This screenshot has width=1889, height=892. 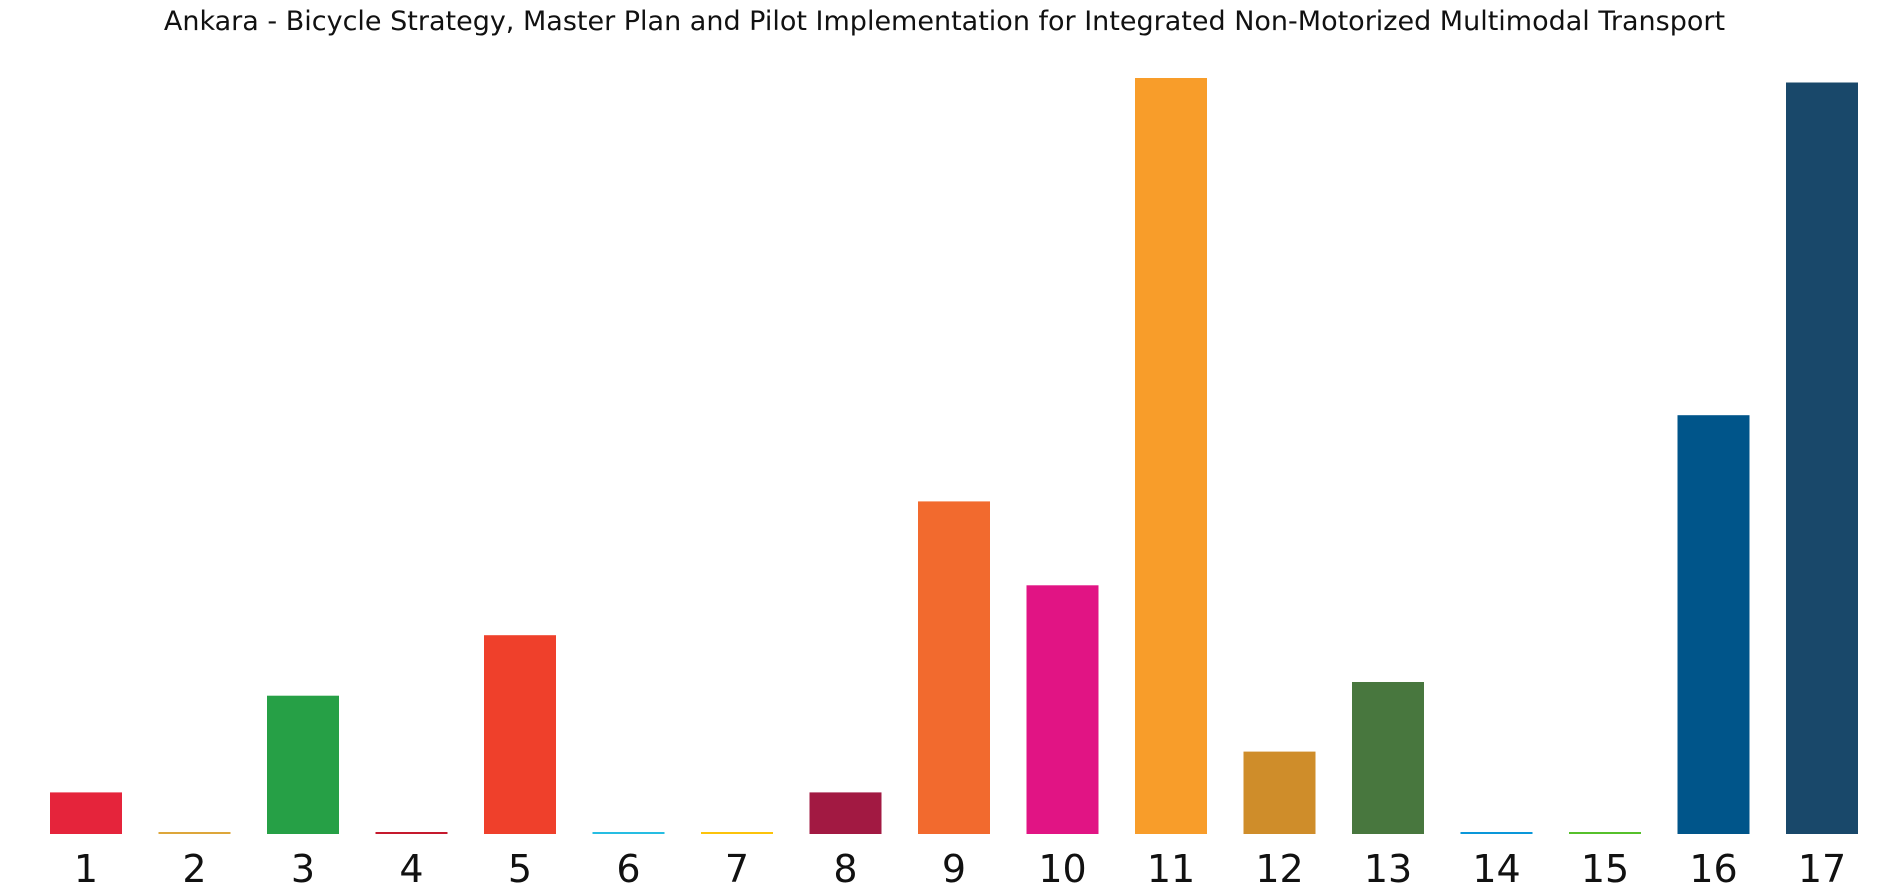 What do you see at coordinates (411, 869) in the screenshot?
I see `x-tick-label-4: 4` at bounding box center [411, 869].